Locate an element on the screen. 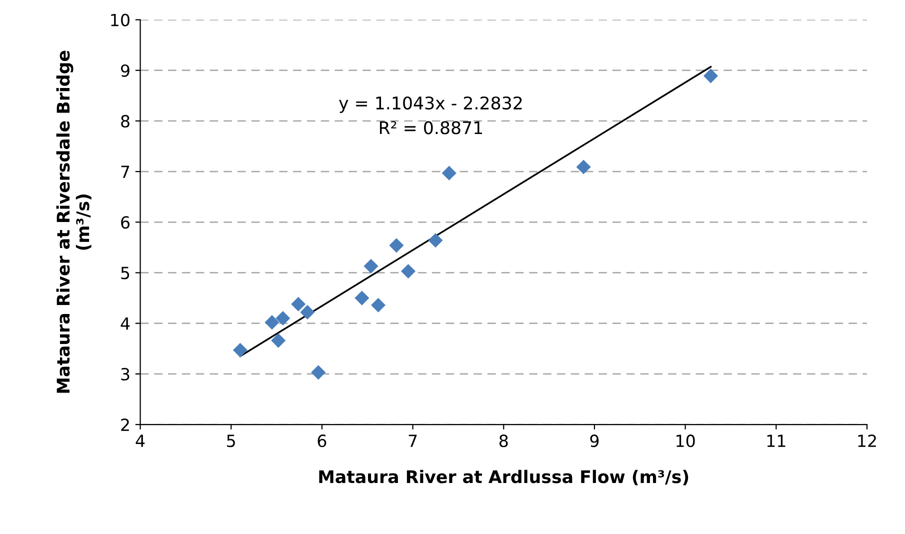 This screenshot has height=534, width=905. y-tick-label: 6 is located at coordinates (125, 222).